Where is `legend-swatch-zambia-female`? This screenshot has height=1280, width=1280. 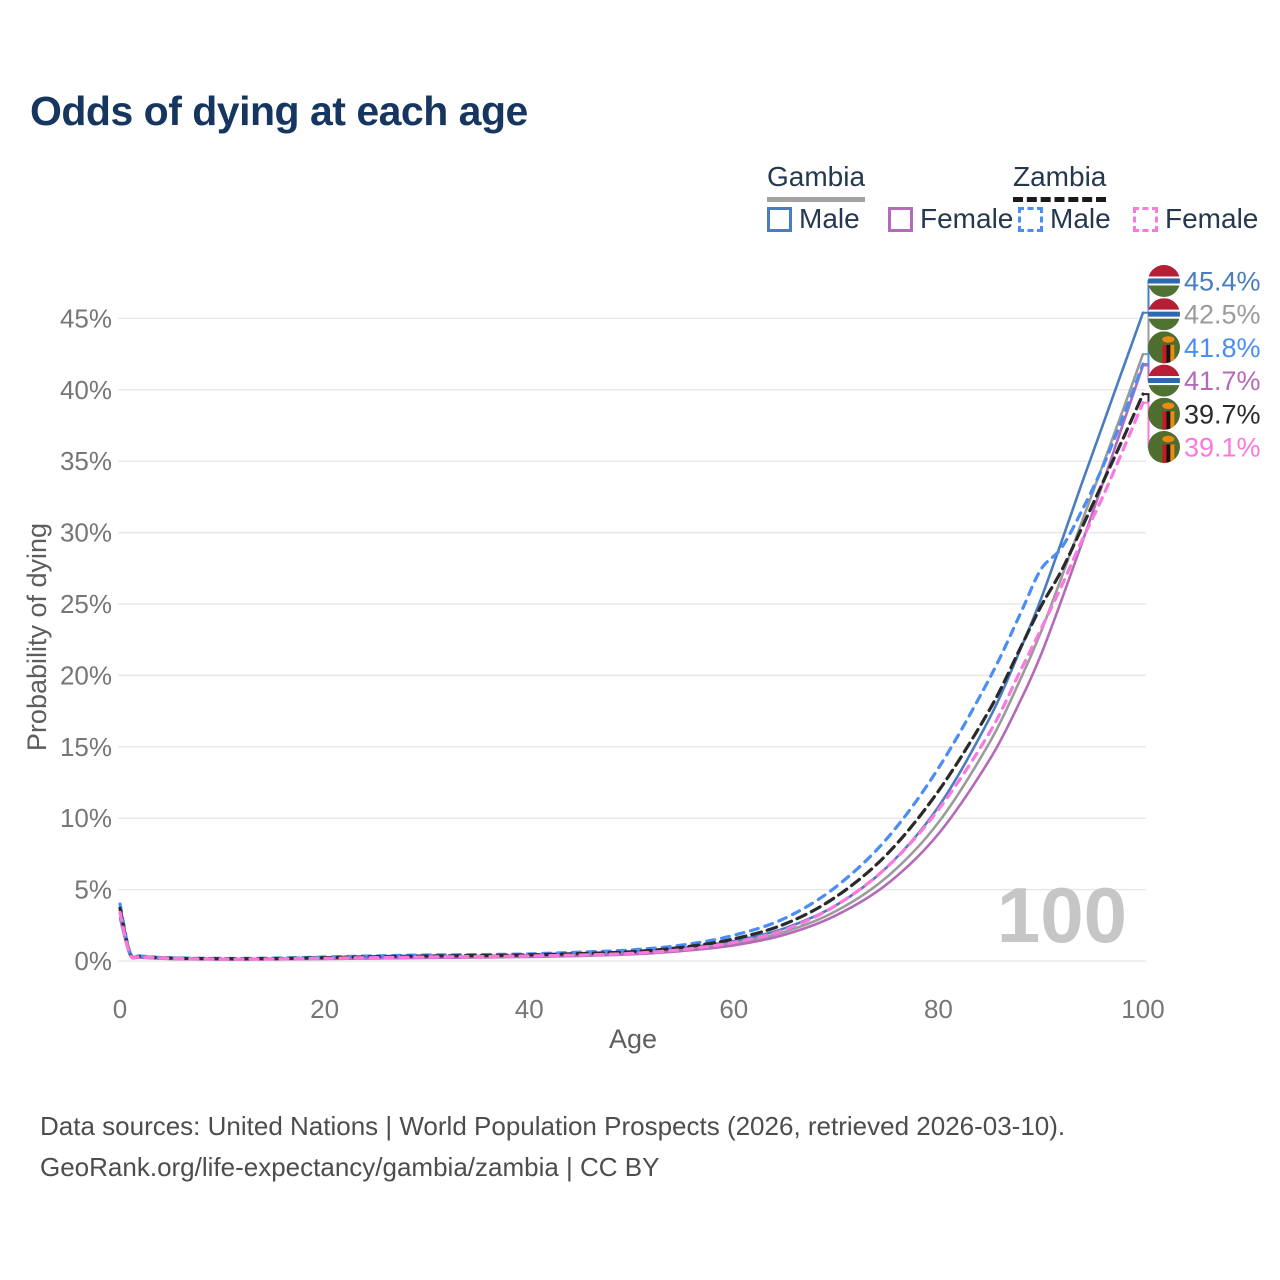 legend-swatch-zambia-female is located at coordinates (1145, 219).